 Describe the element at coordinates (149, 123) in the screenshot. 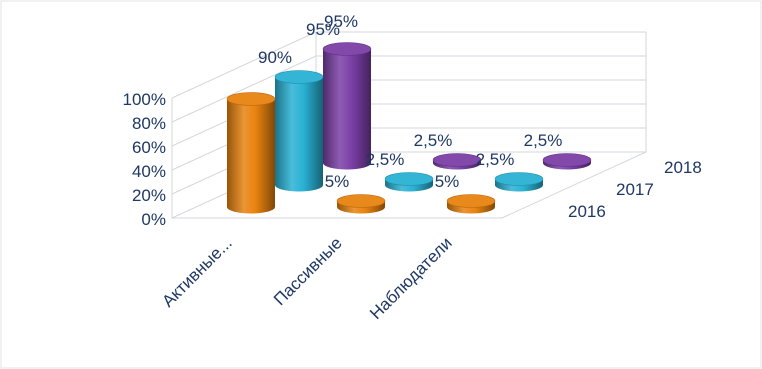

I see `y-tick-label: 80%` at that location.